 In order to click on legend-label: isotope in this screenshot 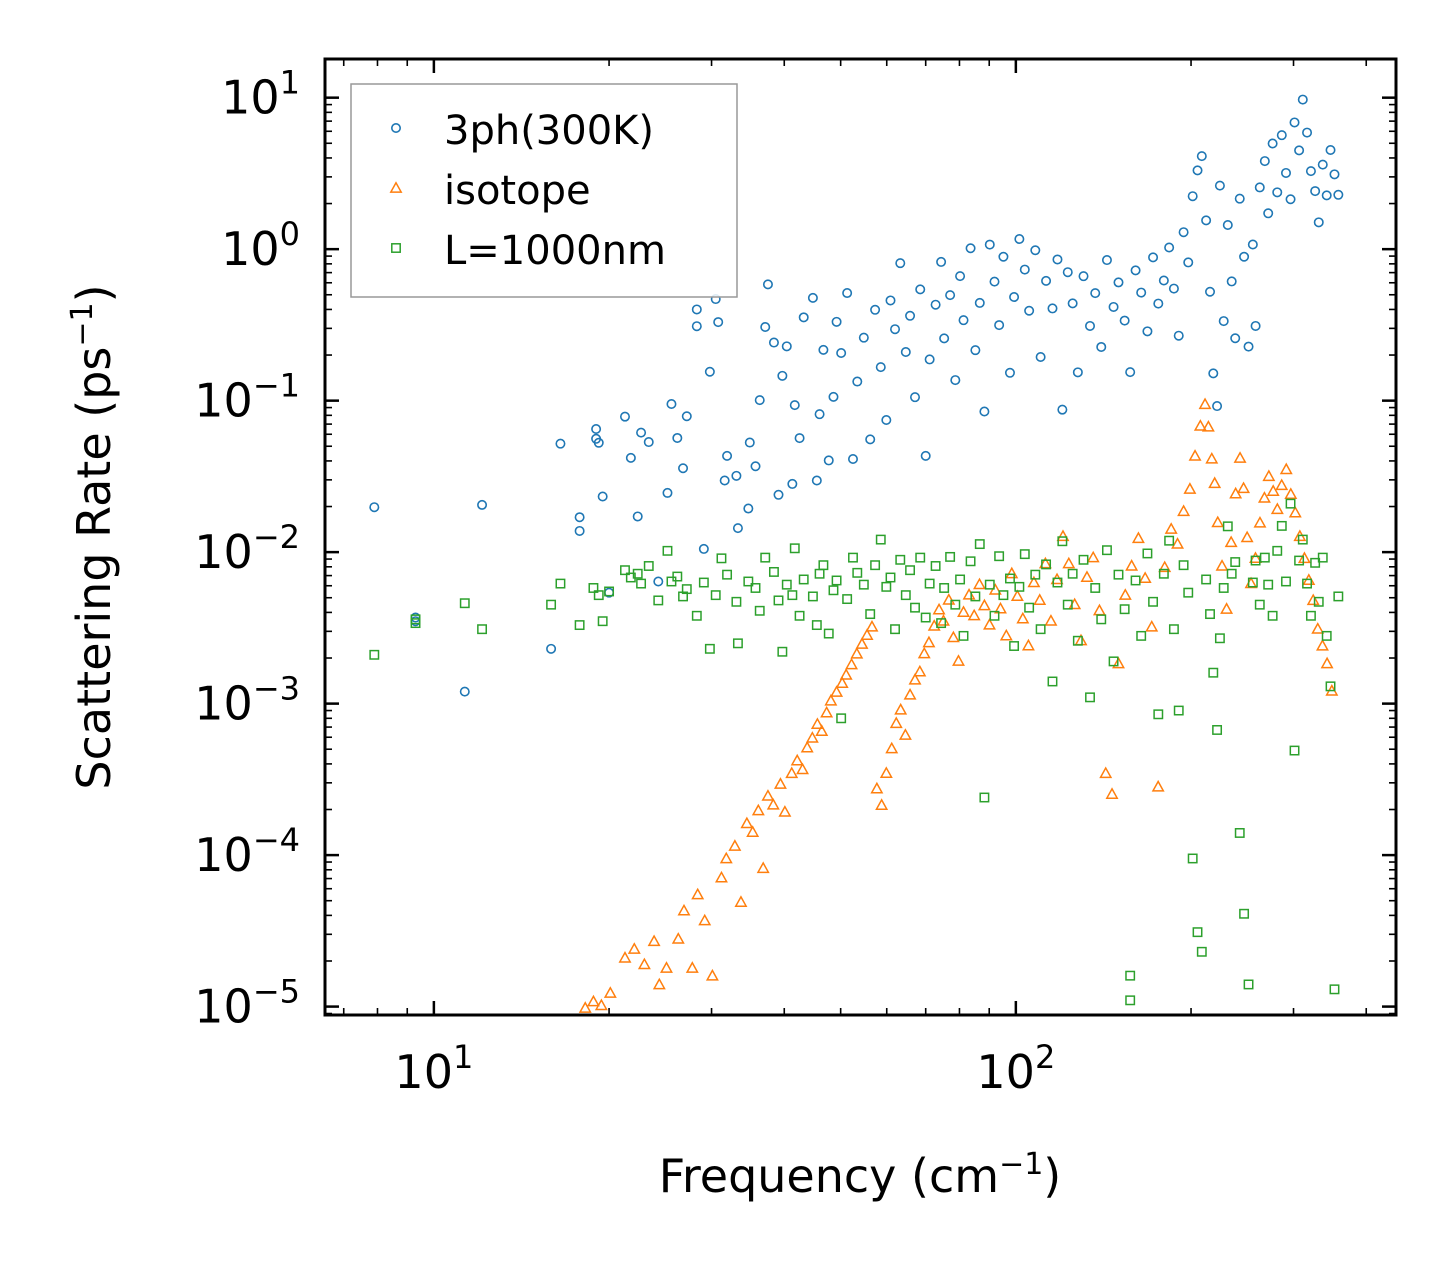, I will do `click(517, 191)`.